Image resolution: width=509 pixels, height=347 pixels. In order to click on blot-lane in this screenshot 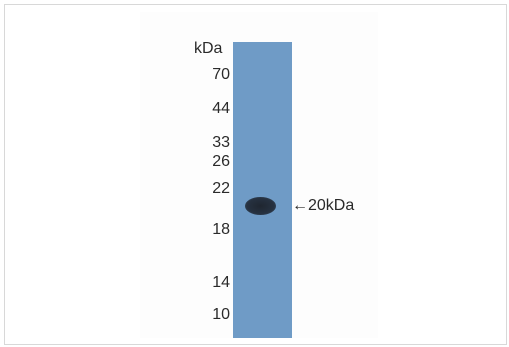, I will do `click(262, 190)`.